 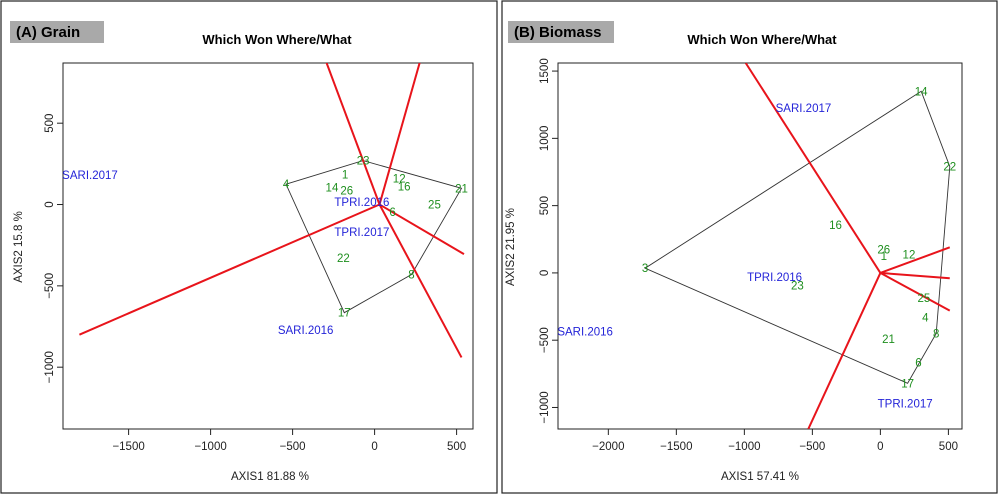 What do you see at coordinates (374, 447) in the screenshot?
I see `grain-xtick-label: 0` at bounding box center [374, 447].